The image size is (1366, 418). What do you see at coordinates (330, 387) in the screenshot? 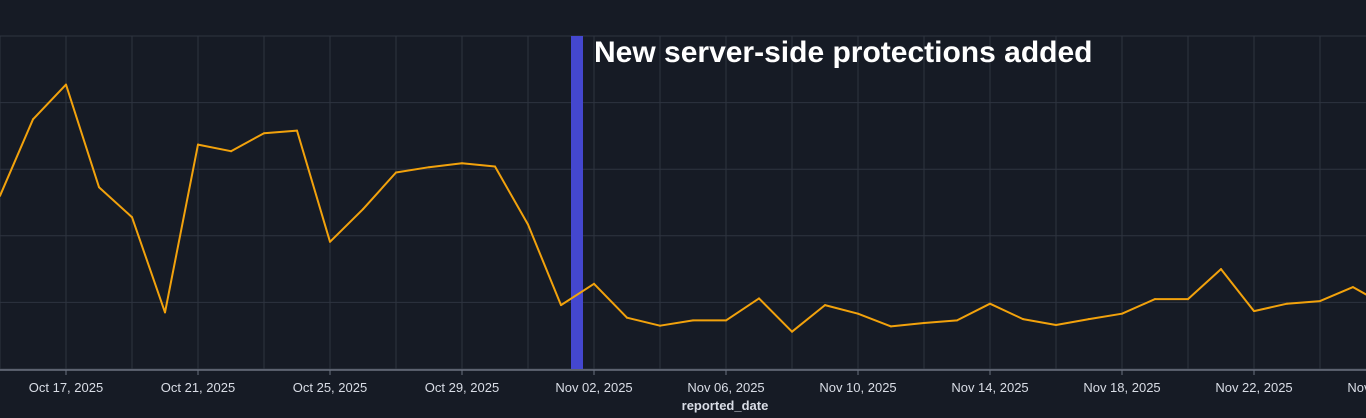
I see `x-tick-label: Oct 25, 2025` at bounding box center [330, 387].